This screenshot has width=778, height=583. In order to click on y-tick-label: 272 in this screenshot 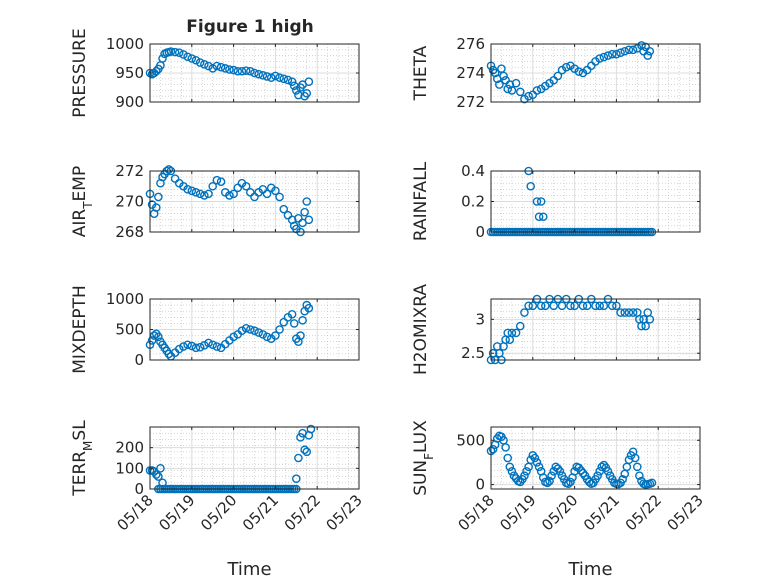, I will do `click(470, 102)`.